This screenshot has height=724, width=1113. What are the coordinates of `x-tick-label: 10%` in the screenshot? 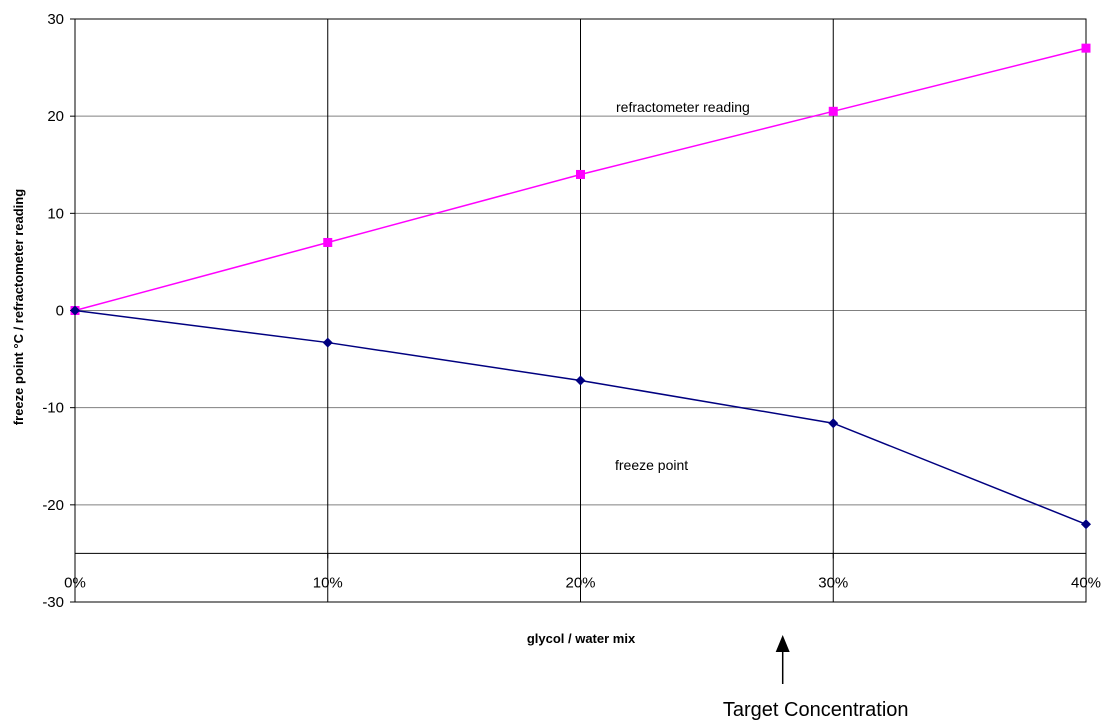 It's located at (328, 582).